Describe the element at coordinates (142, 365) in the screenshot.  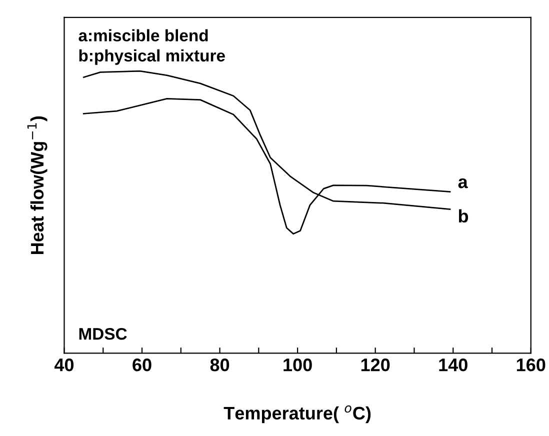
I see `x-tick-label: 60` at that location.